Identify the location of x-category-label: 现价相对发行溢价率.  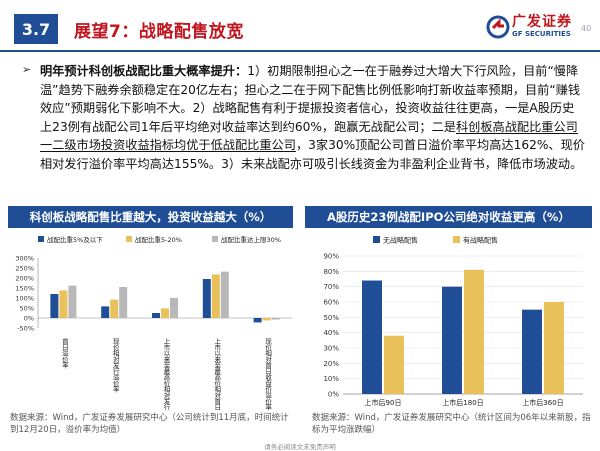
(115, 366).